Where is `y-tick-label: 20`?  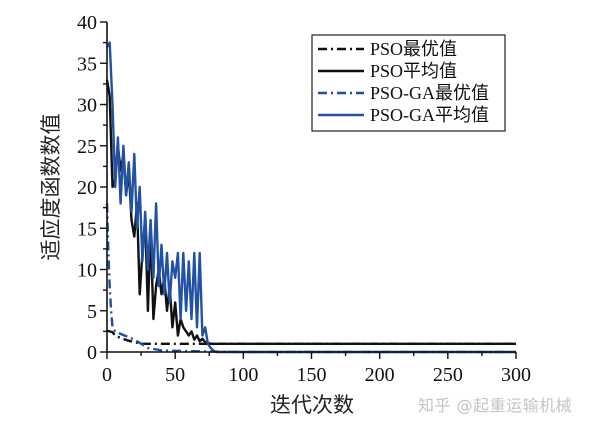 y-tick-label: 20 is located at coordinates (87, 188).